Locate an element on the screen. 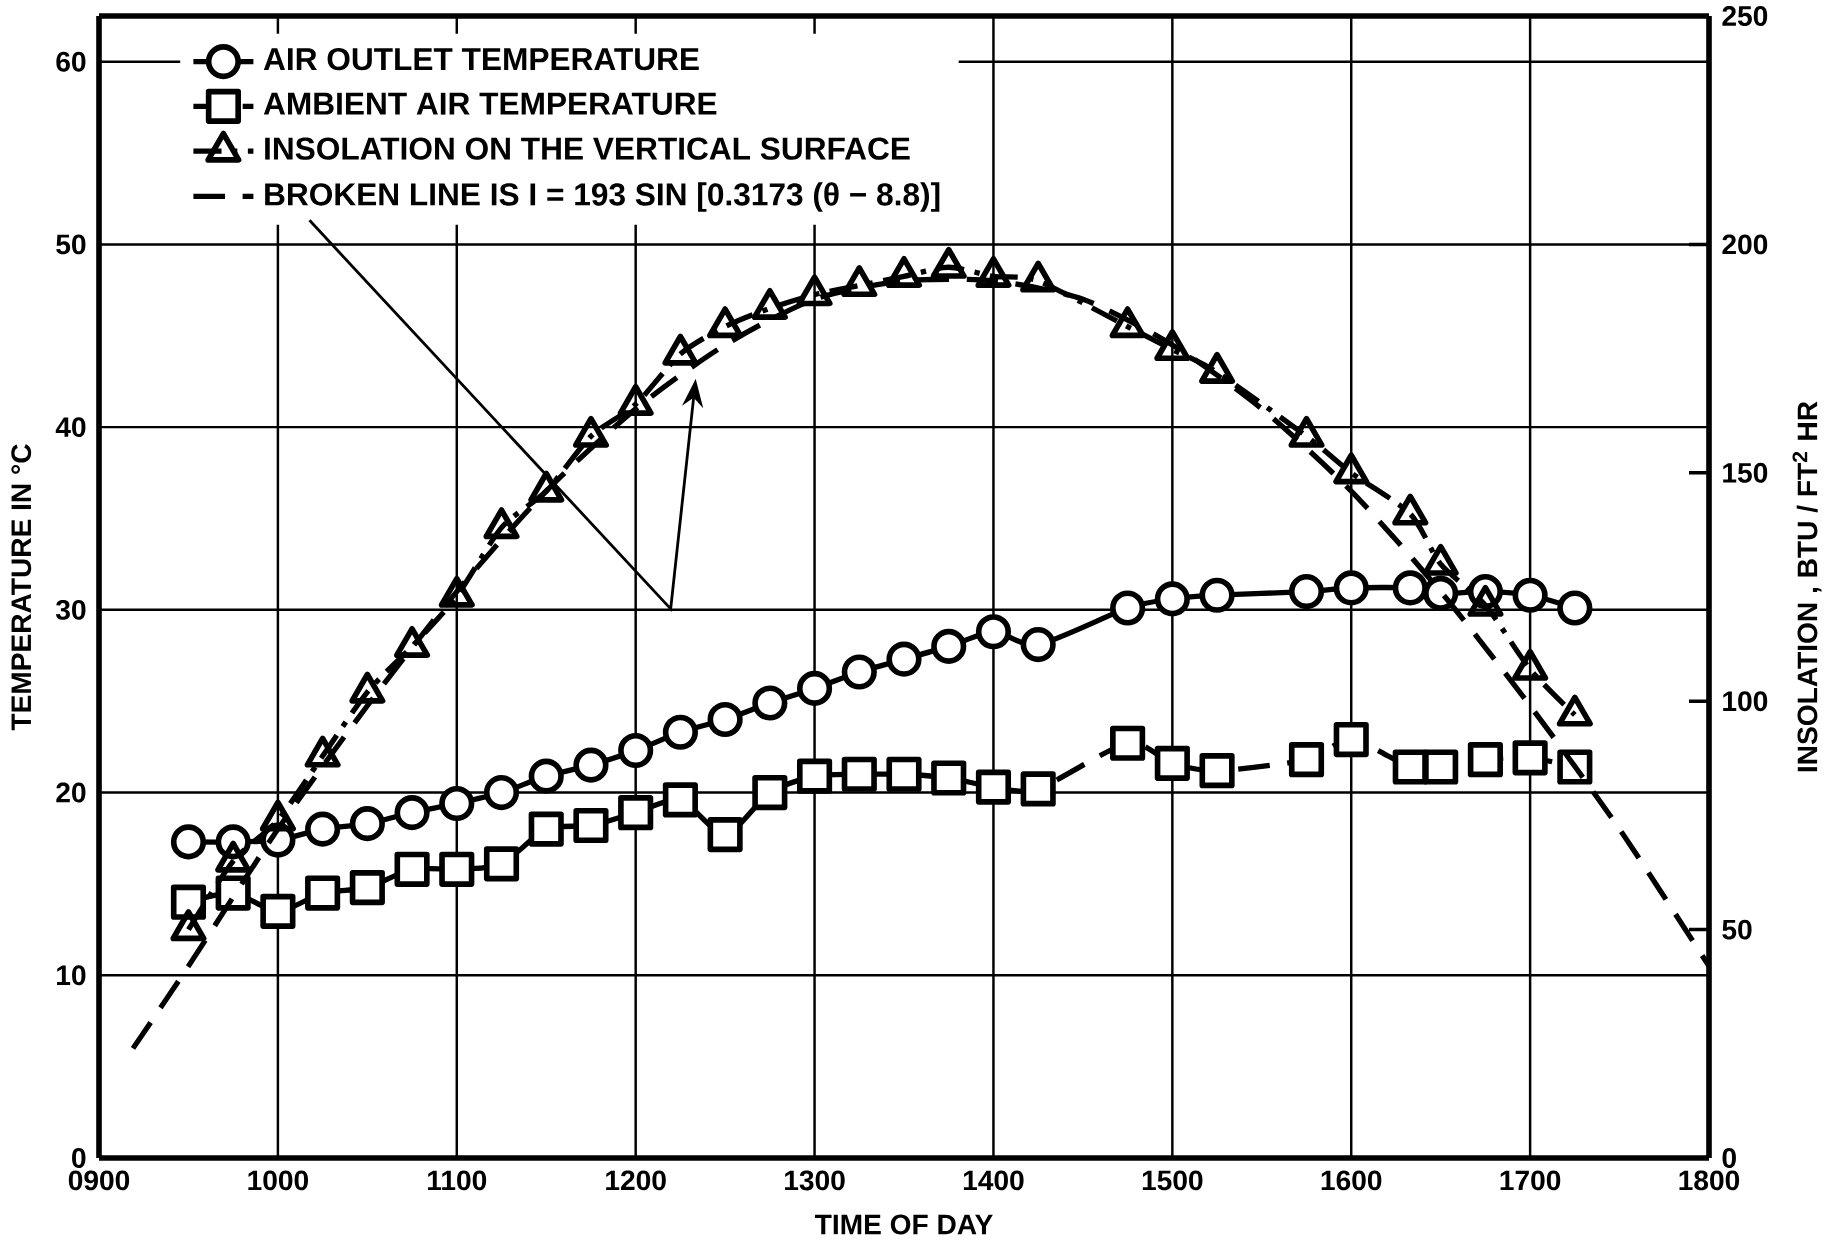 This screenshot has width=1844, height=1257. x-tick-label: 1400 is located at coordinates (993, 1180).